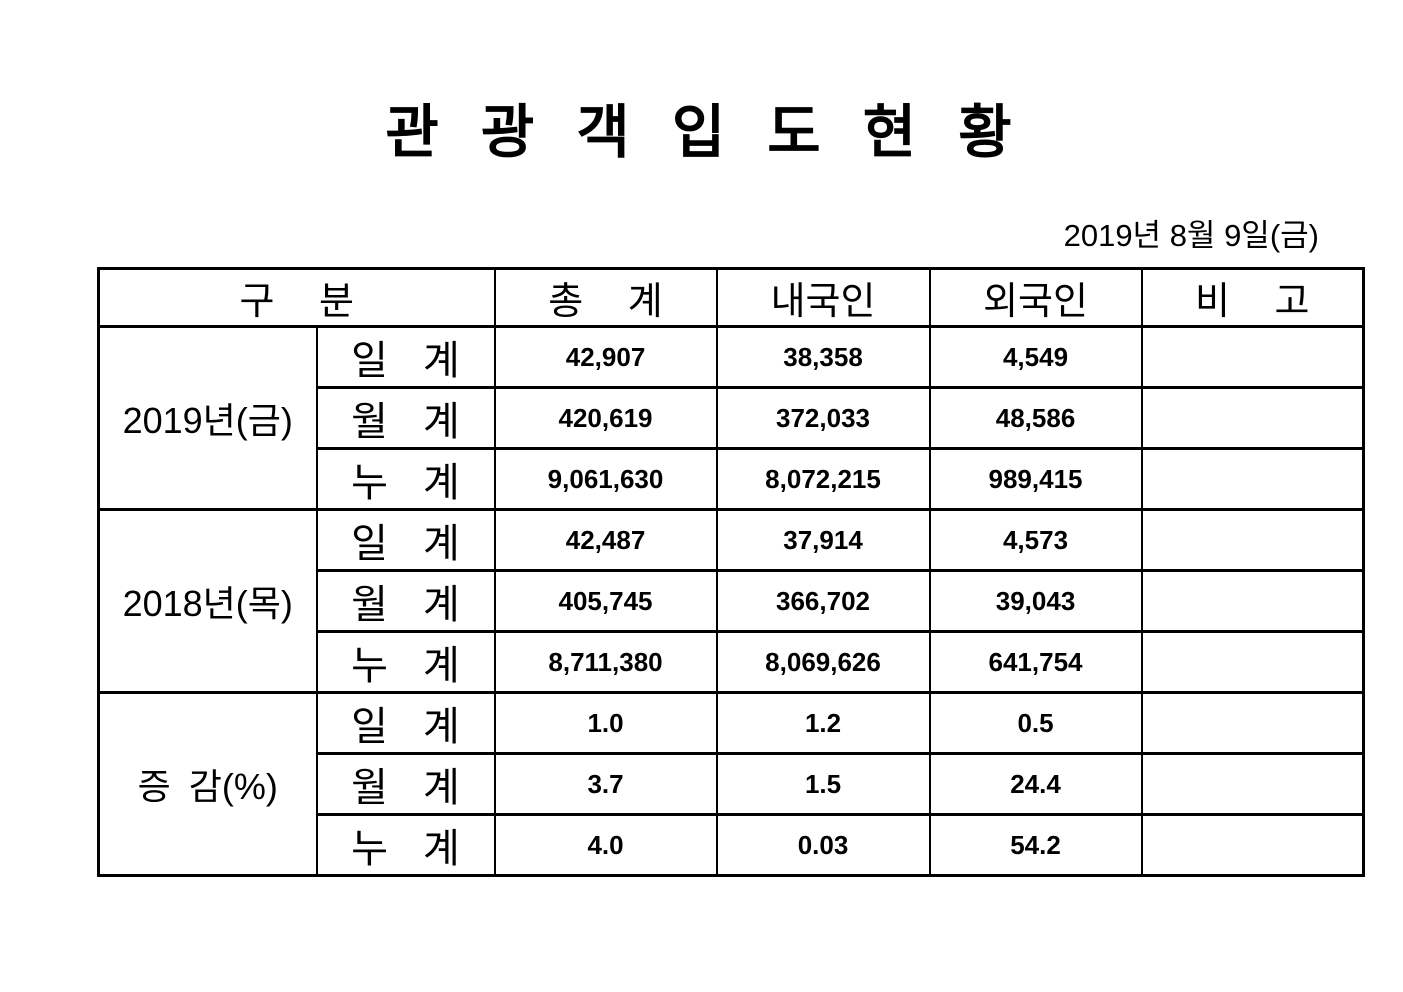 Image resolution: width=1403 pixels, height=992 pixels. What do you see at coordinates (1035, 723) in the screenshot?
I see `cell-foreign: 0.5` at bounding box center [1035, 723].